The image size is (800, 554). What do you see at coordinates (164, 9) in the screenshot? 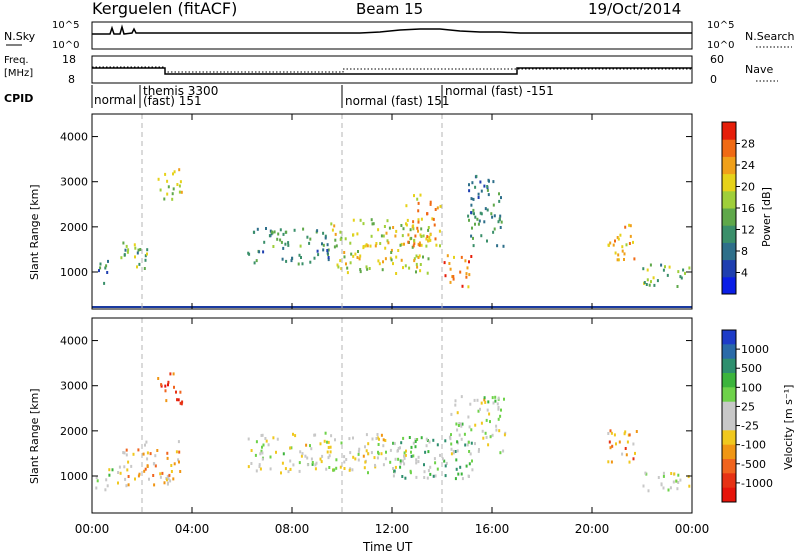
I see `station-title: Kerguelen (fitACF)` at bounding box center [164, 9].